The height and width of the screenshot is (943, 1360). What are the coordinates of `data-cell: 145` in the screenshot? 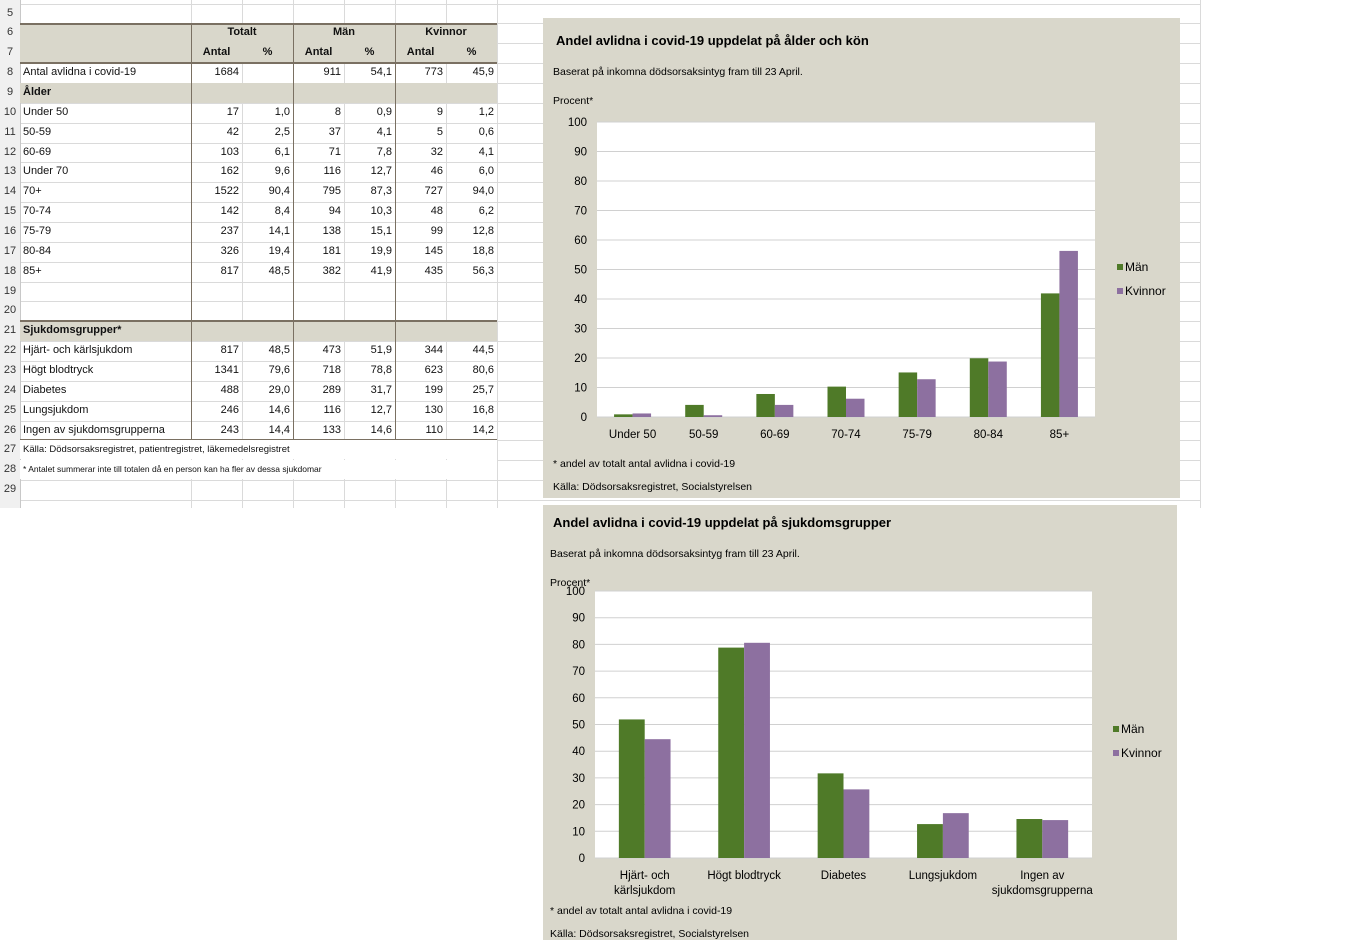 It's located at (433, 250).